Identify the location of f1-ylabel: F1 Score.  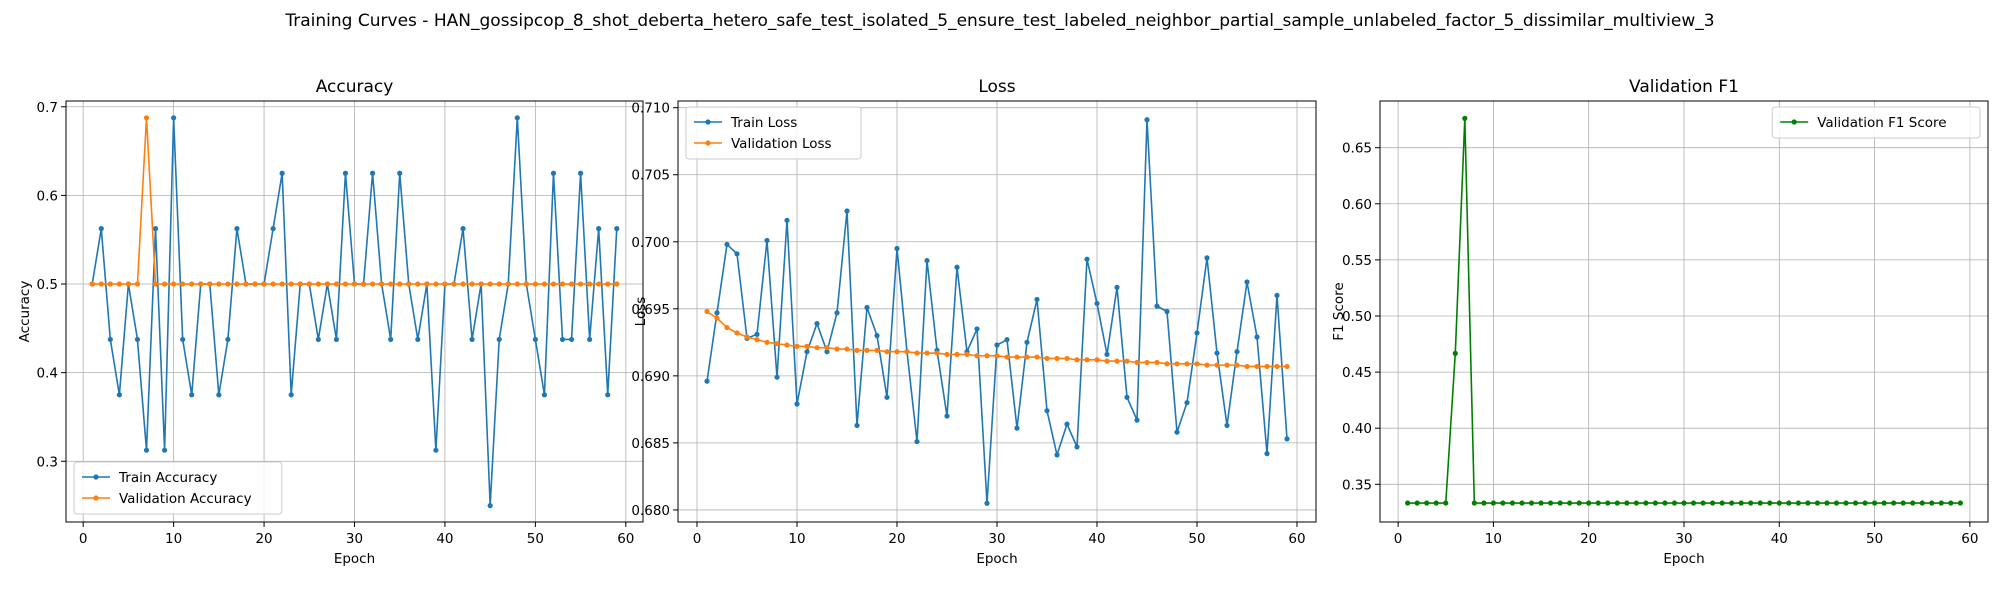
(1339, 311).